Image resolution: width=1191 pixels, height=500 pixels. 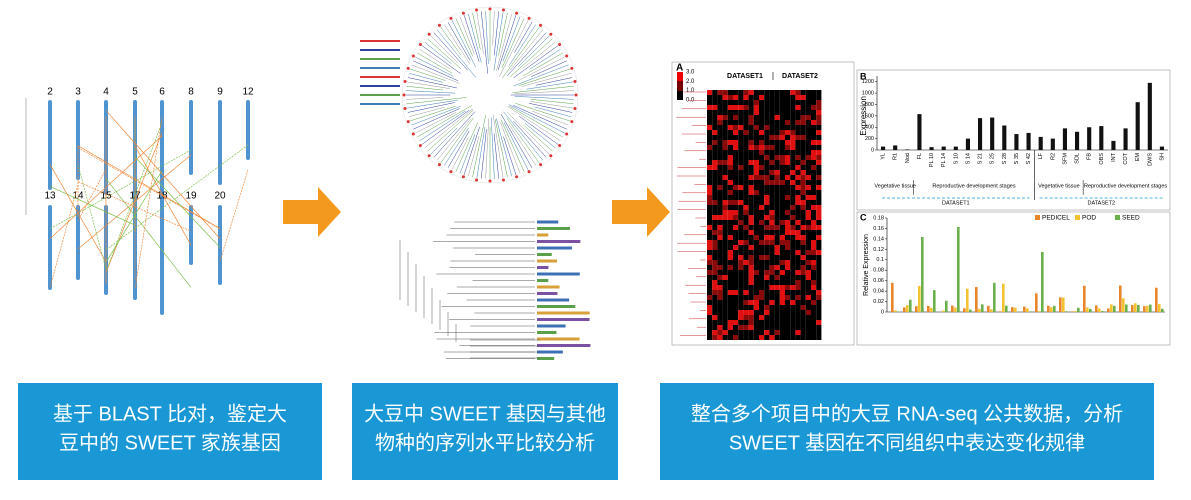 I want to click on x-tick-label: PL 14, so click(x=944, y=160).